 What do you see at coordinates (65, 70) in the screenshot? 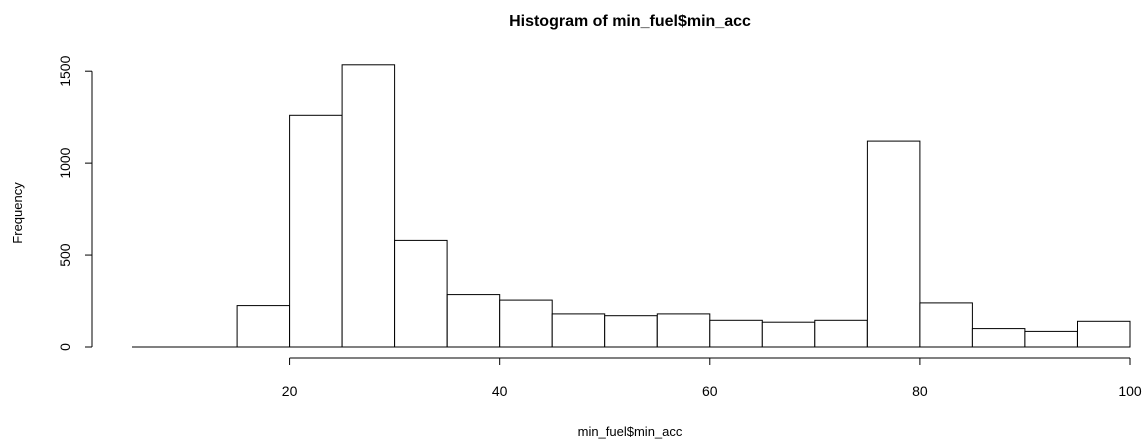
I see `y-tick-label: 1500` at bounding box center [65, 70].